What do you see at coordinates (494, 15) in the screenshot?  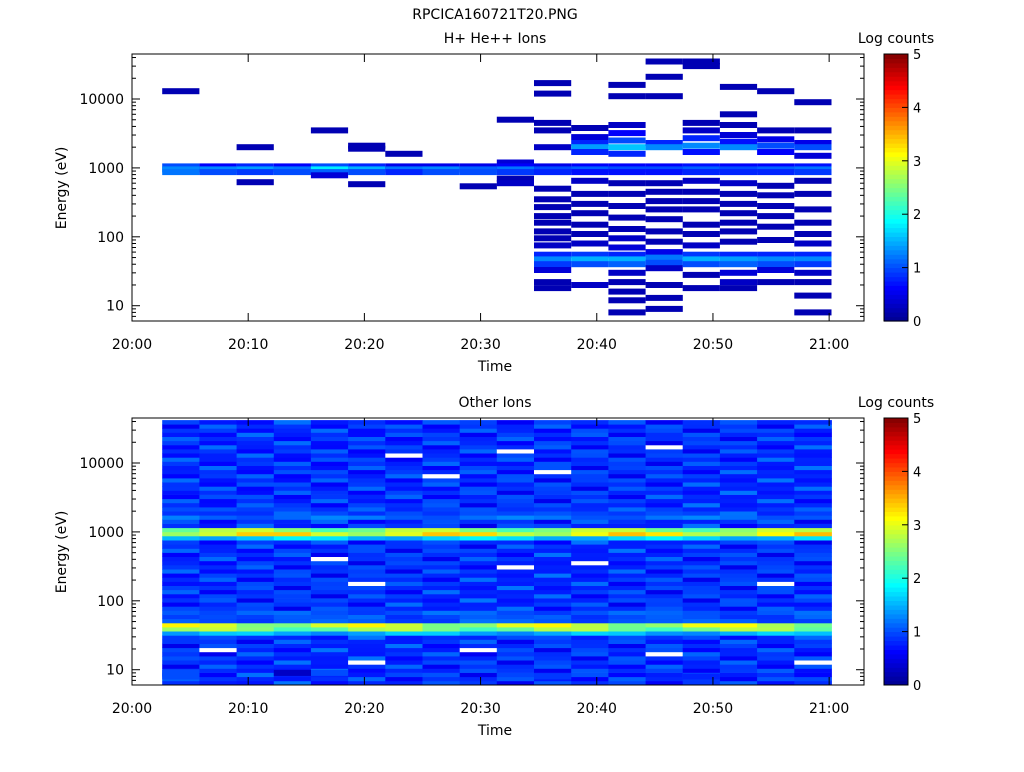 I see `figure-title: RPCICA160721T20.PNG` at bounding box center [494, 15].